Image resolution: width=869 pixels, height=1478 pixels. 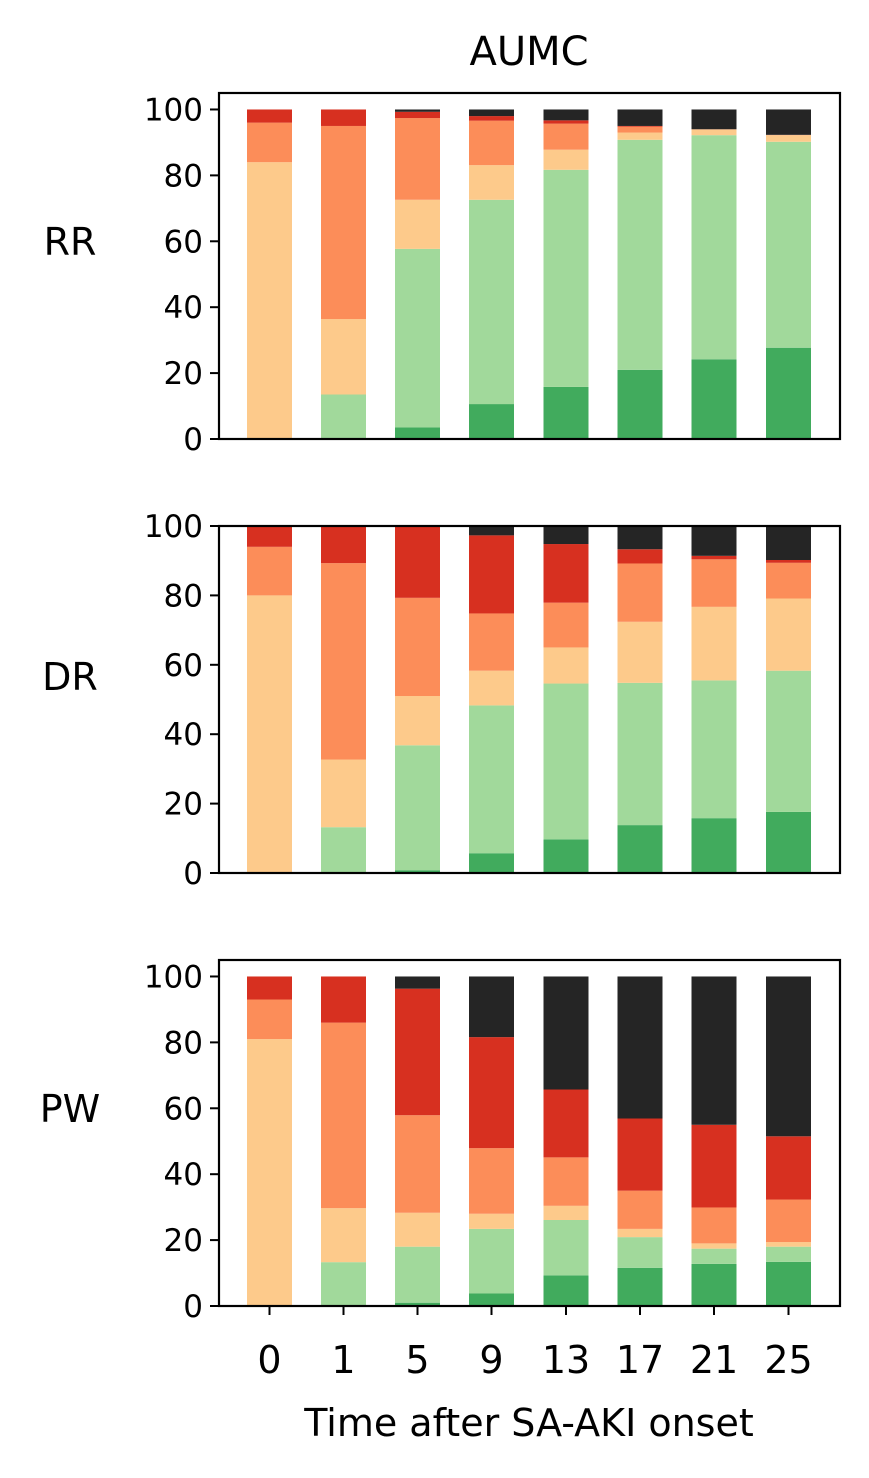 What do you see at coordinates (70, 1109) in the screenshot?
I see `panel-label-pw: PW` at bounding box center [70, 1109].